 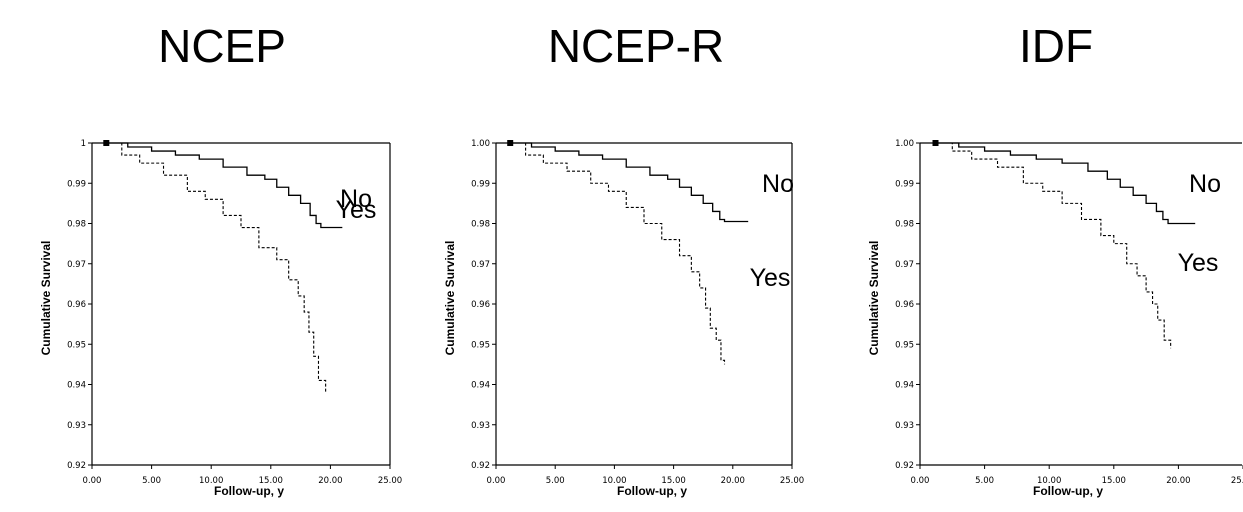 What do you see at coordinates (83, 144) in the screenshot?
I see `y-tick-label: 1` at bounding box center [83, 144].